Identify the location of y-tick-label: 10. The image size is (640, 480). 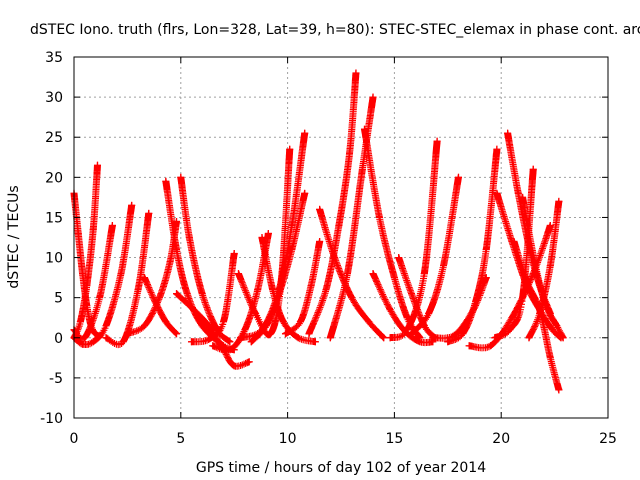
(54, 259).